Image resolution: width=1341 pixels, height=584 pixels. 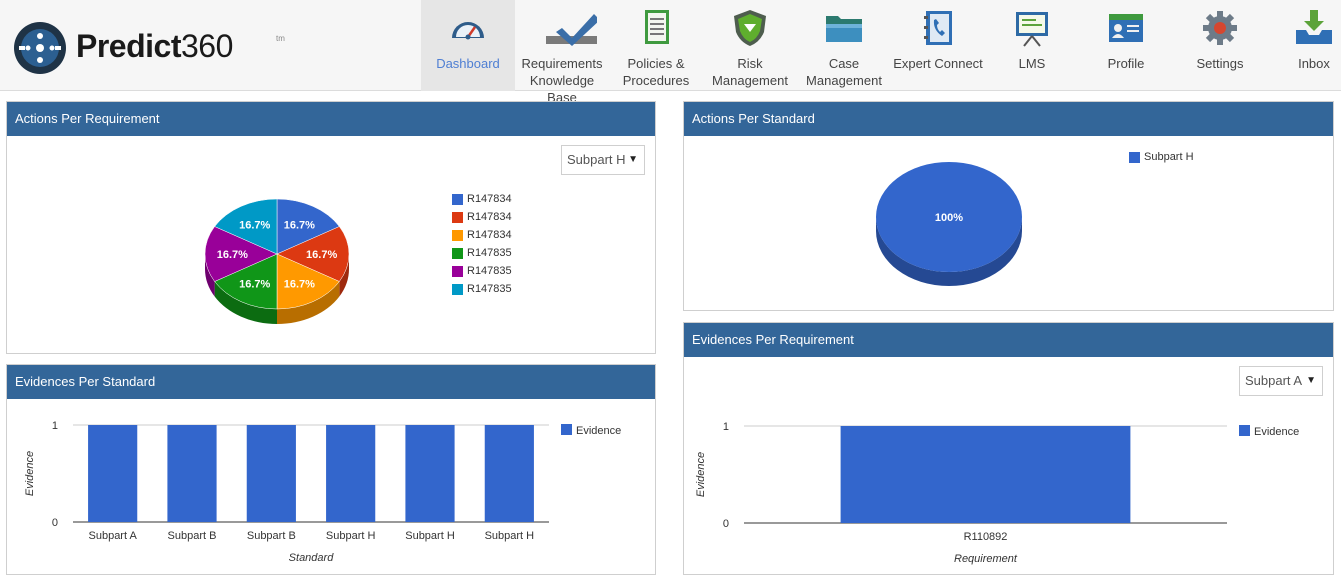 I want to click on predict360-logo: Predict360 tm, so click(x=164, y=48).